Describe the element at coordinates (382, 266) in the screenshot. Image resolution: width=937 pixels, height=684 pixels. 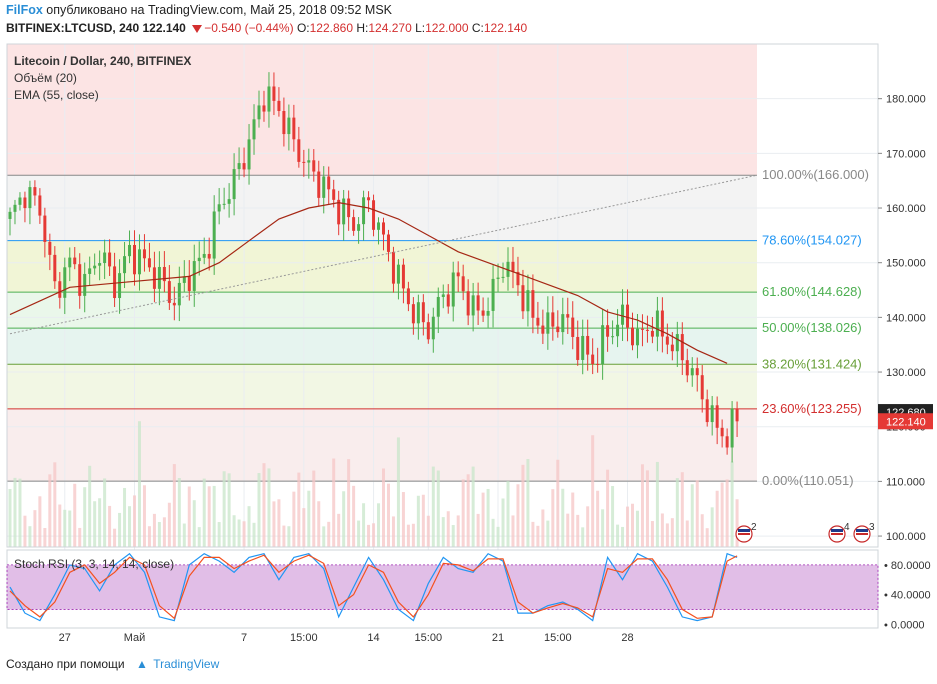
I see `fib-zone` at that location.